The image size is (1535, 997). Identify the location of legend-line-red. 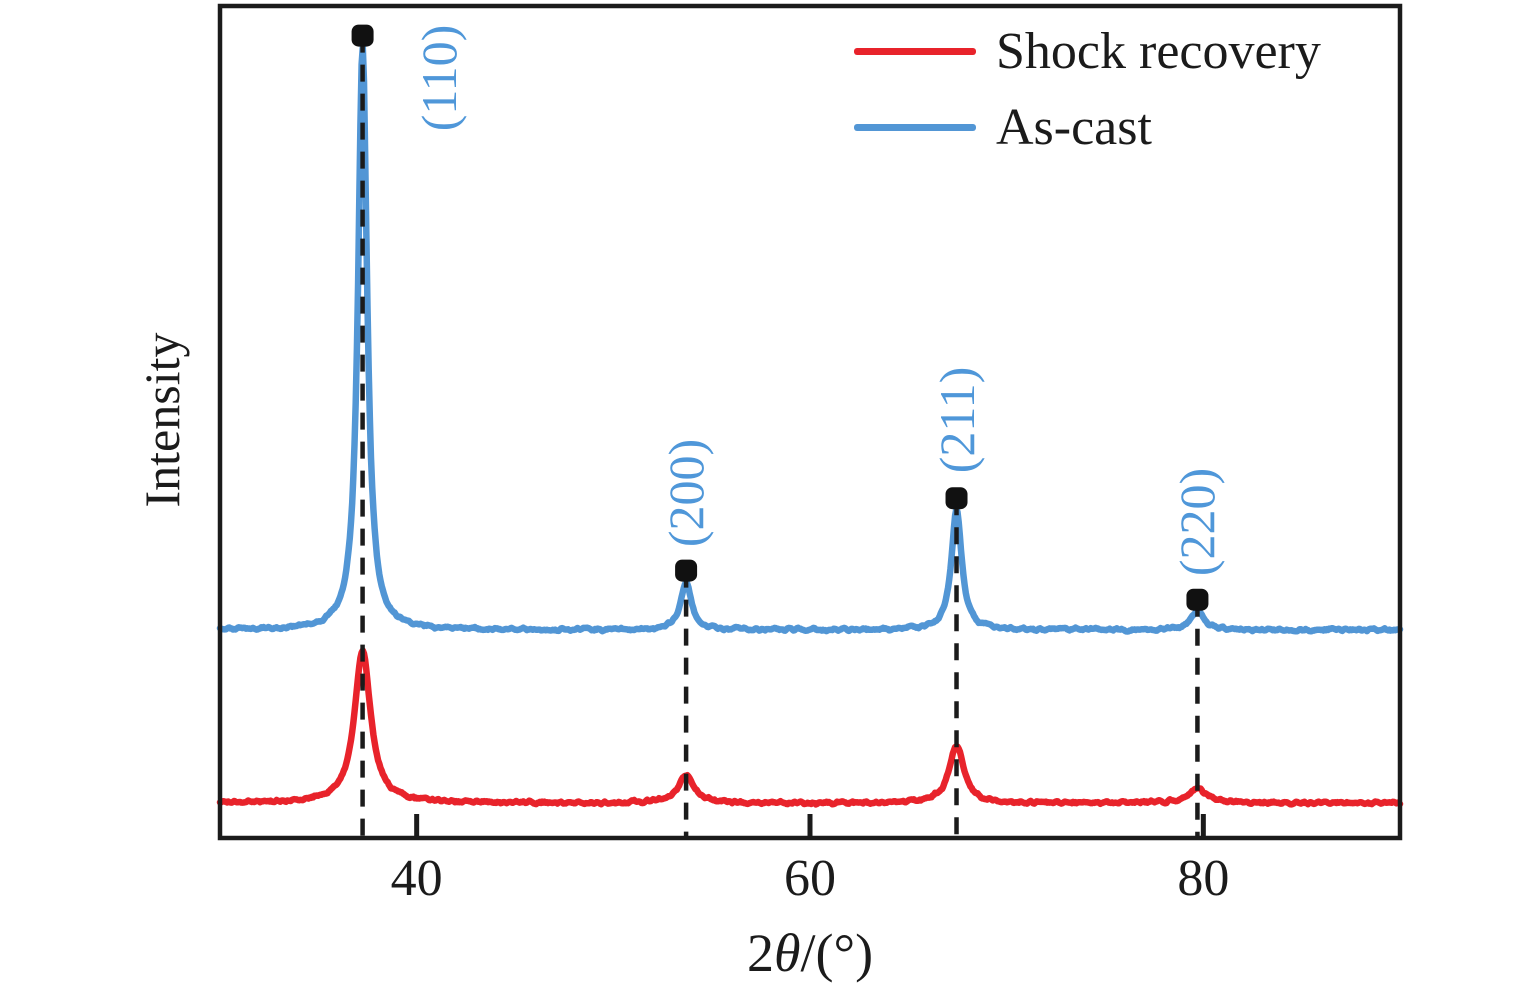
(915, 51).